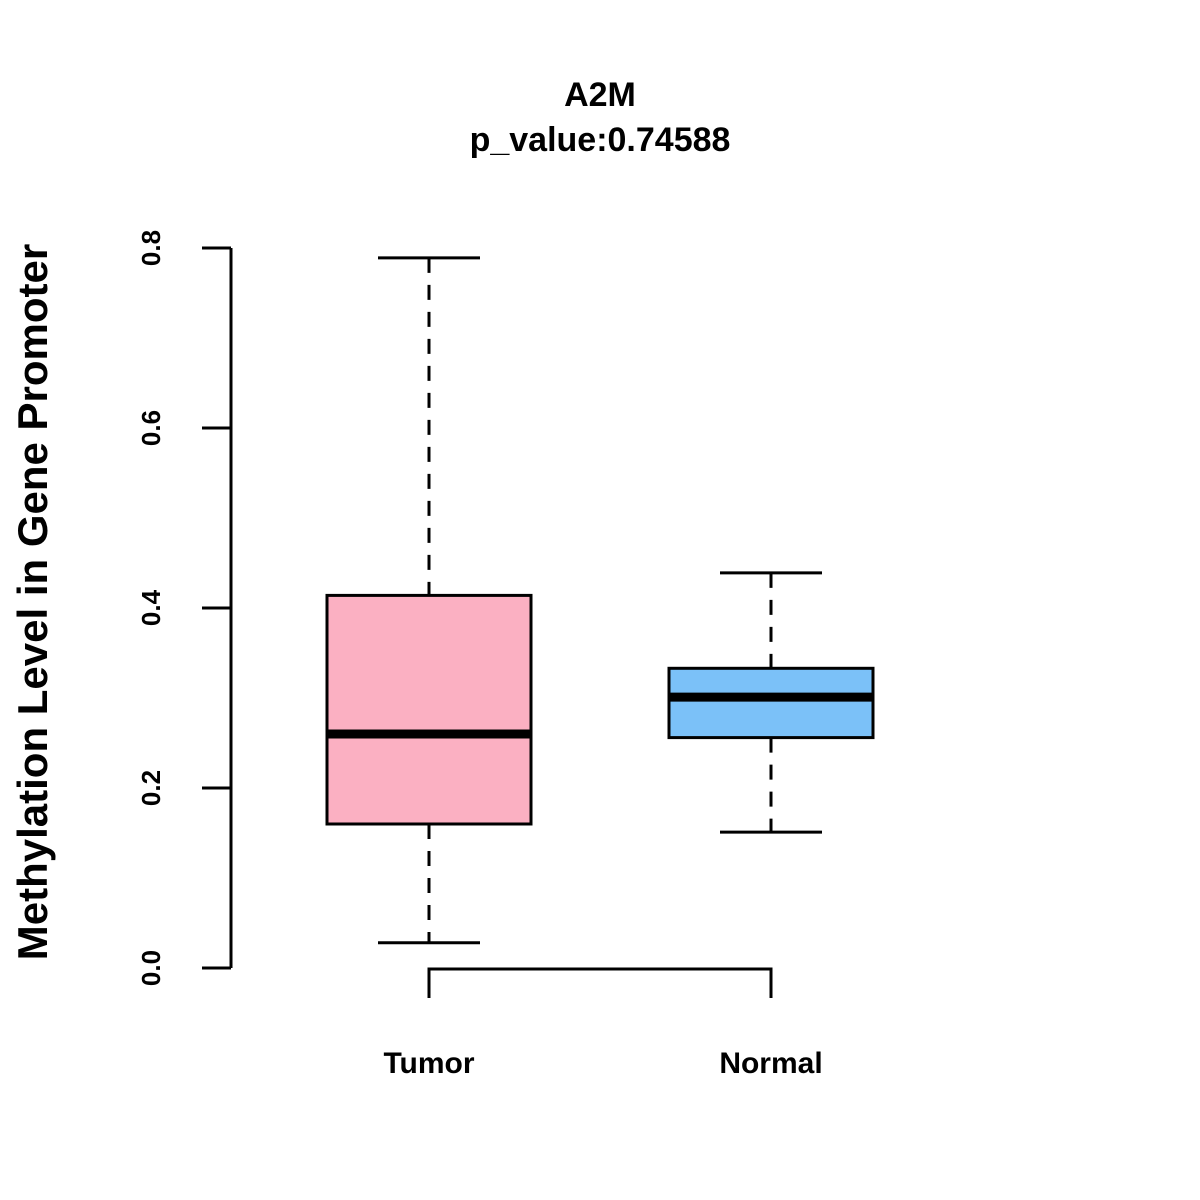 Image resolution: width=1200 pixels, height=1200 pixels. What do you see at coordinates (32, 602) in the screenshot?
I see `y-axis-label: Methylation Level in Gene Promoter` at bounding box center [32, 602].